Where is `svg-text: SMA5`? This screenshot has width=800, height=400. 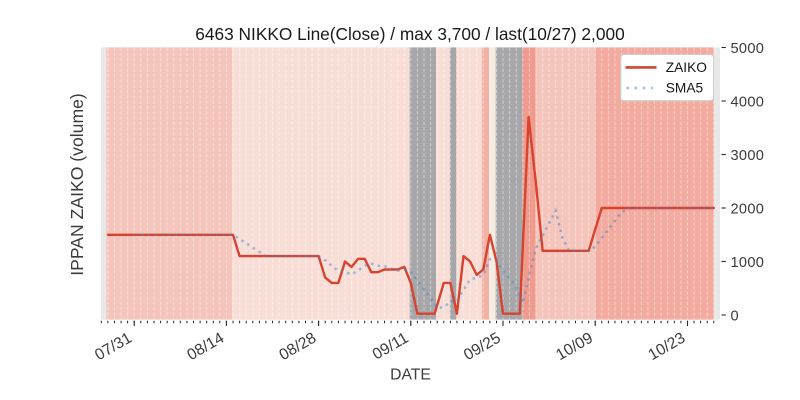 svg-text: SMA5 is located at coordinates (685, 88).